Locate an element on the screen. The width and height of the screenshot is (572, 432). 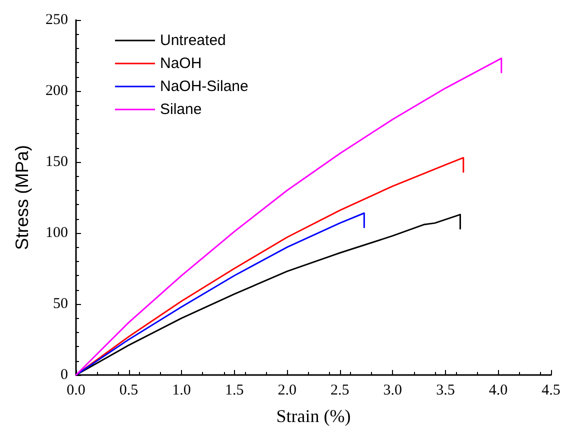
y-axis-title: Stress (MPa) is located at coordinates (22, 197).